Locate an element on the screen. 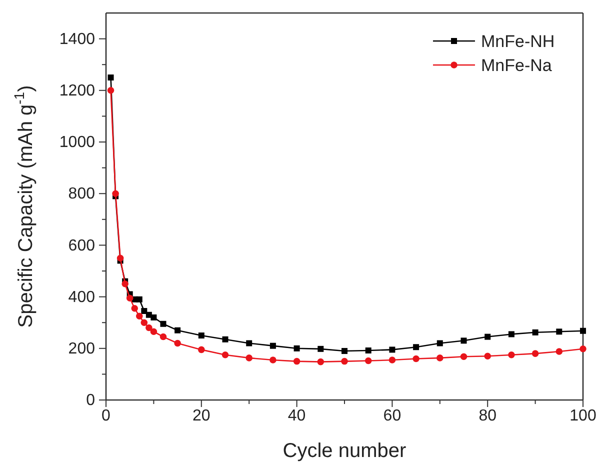 Image resolution: width=601 pixels, height=465 pixels. x-tick-label: 20 is located at coordinates (201, 416).